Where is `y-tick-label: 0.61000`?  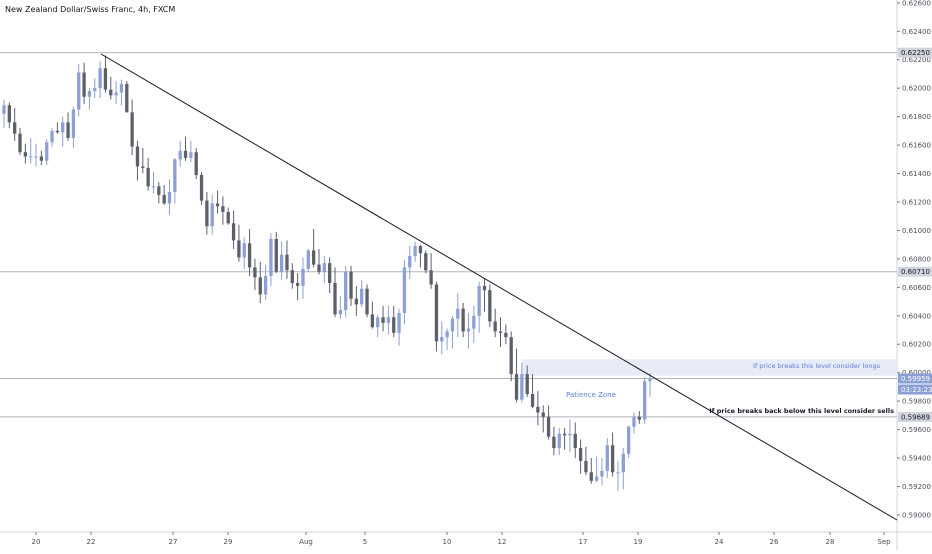
y-tick-label: 0.61000 is located at coordinates (916, 231).